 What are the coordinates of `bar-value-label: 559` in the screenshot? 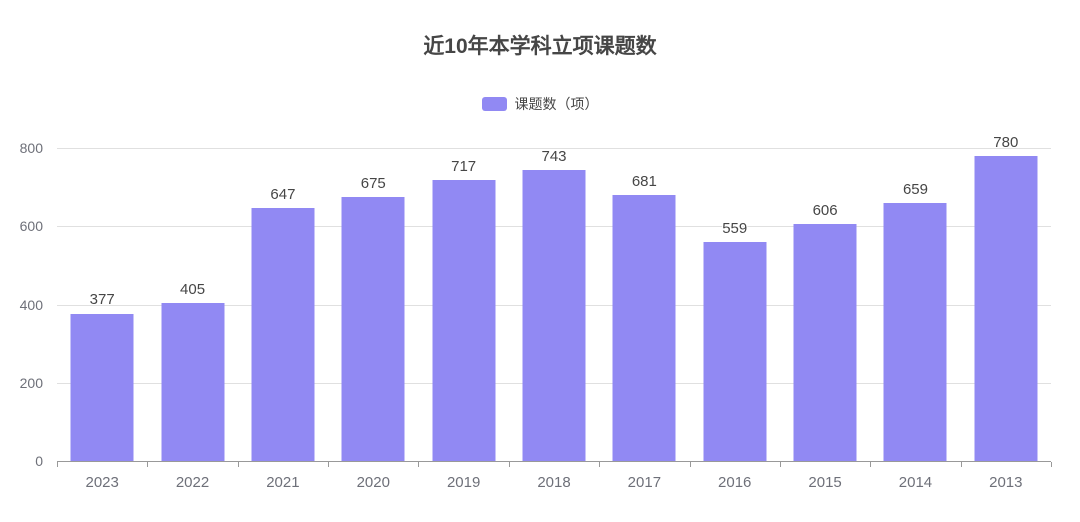 It's located at (735, 229).